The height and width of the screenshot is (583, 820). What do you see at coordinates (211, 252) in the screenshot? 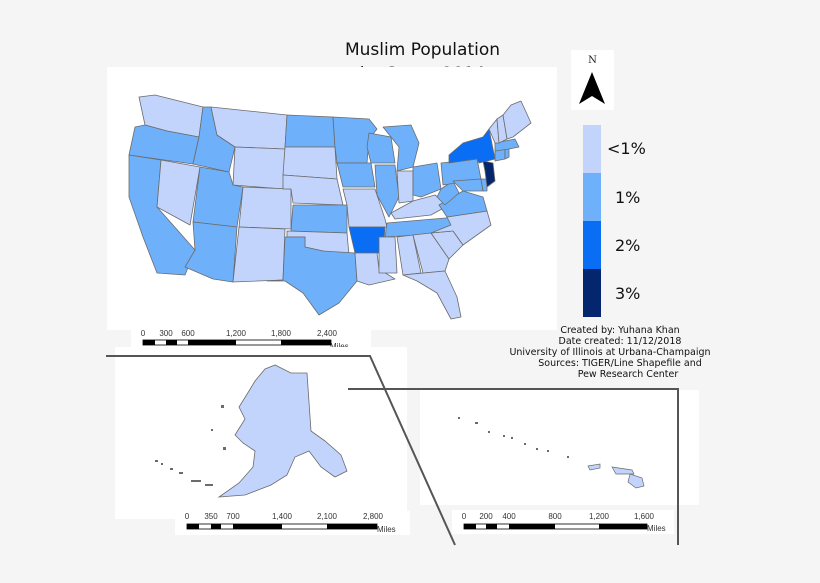
I see `state-AZ` at bounding box center [211, 252].